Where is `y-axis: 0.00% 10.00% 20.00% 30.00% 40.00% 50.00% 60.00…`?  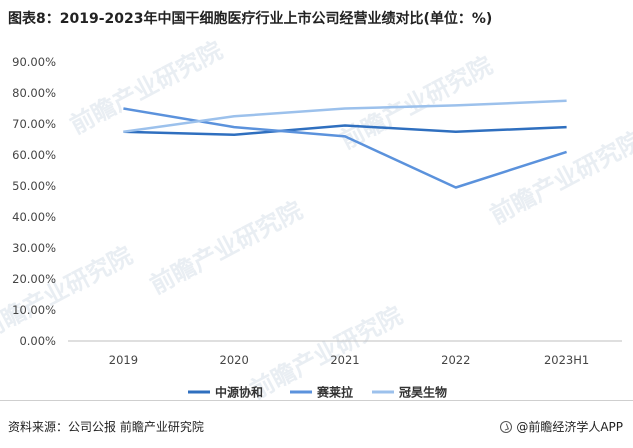 y-axis: 0.00% 10.00% 20.00% 30.00% 40.00% 50.00% 60.00… is located at coordinates (34, 201).